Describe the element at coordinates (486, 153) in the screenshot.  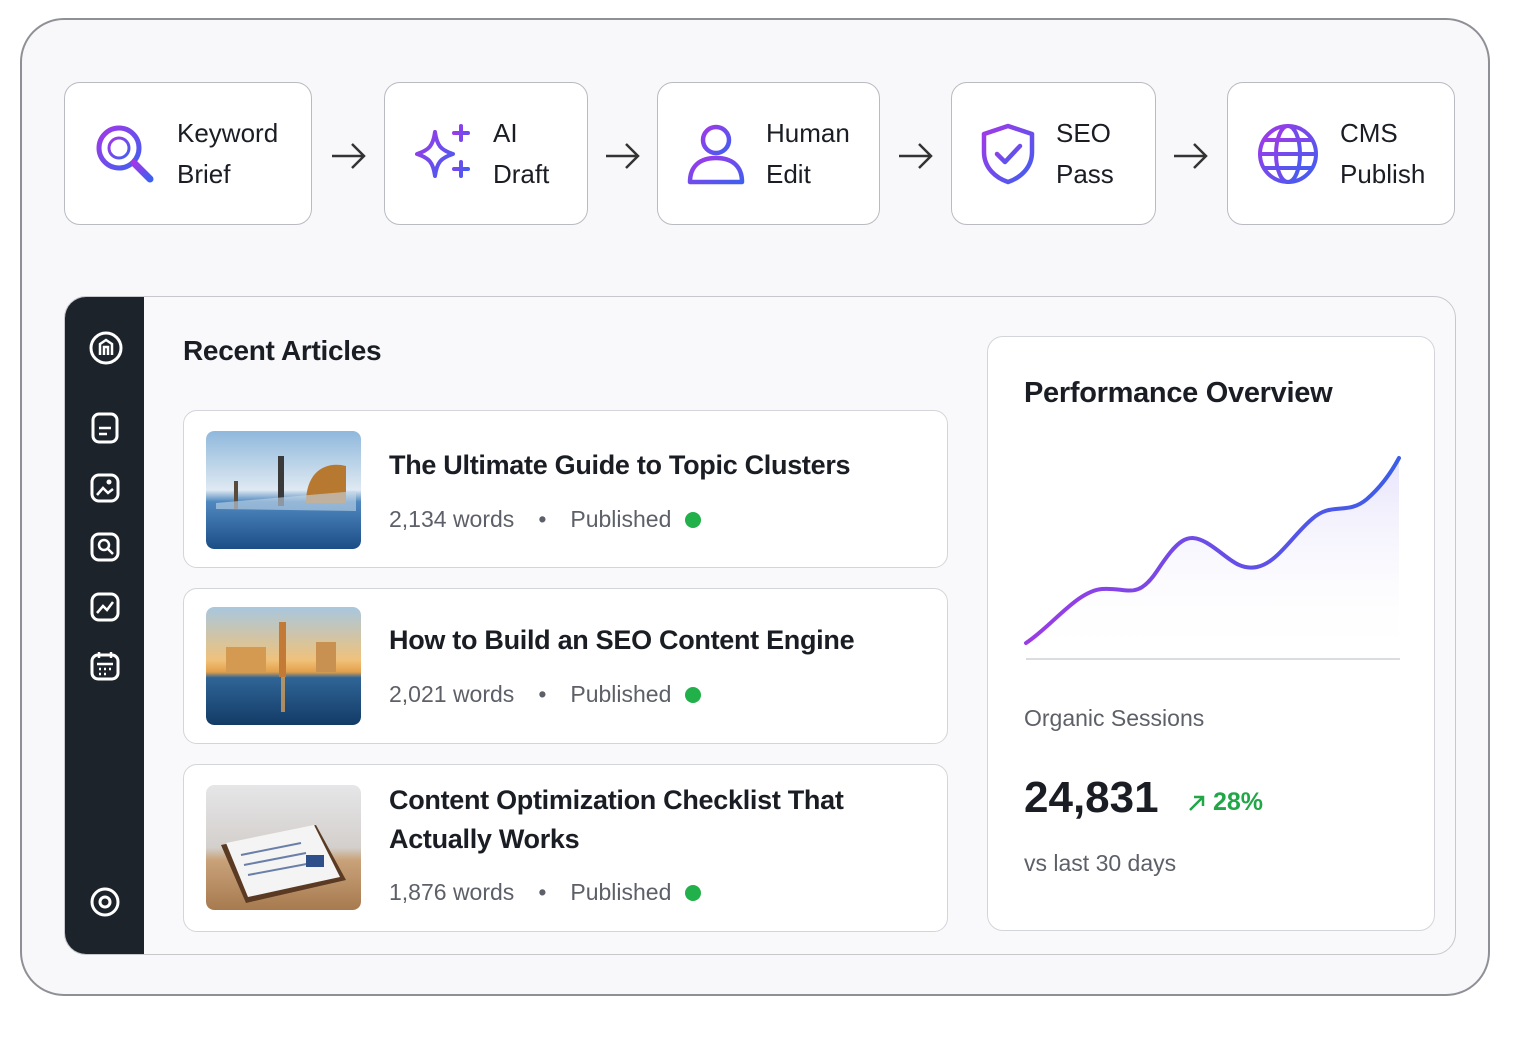
I see `step-card: AI Draft` at that location.